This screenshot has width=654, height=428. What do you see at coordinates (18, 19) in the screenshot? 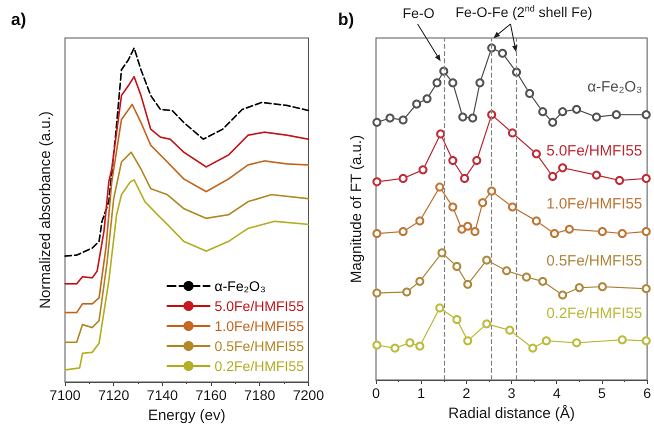
I see `chart-title: a)` at bounding box center [18, 19].